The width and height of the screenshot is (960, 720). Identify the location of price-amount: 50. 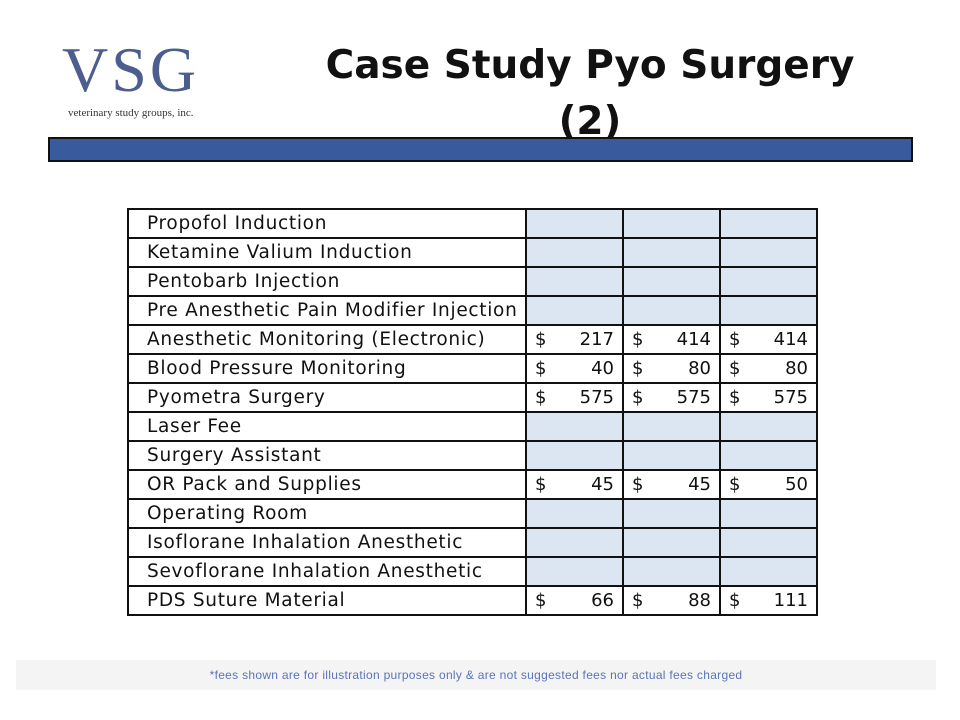
(796, 484).